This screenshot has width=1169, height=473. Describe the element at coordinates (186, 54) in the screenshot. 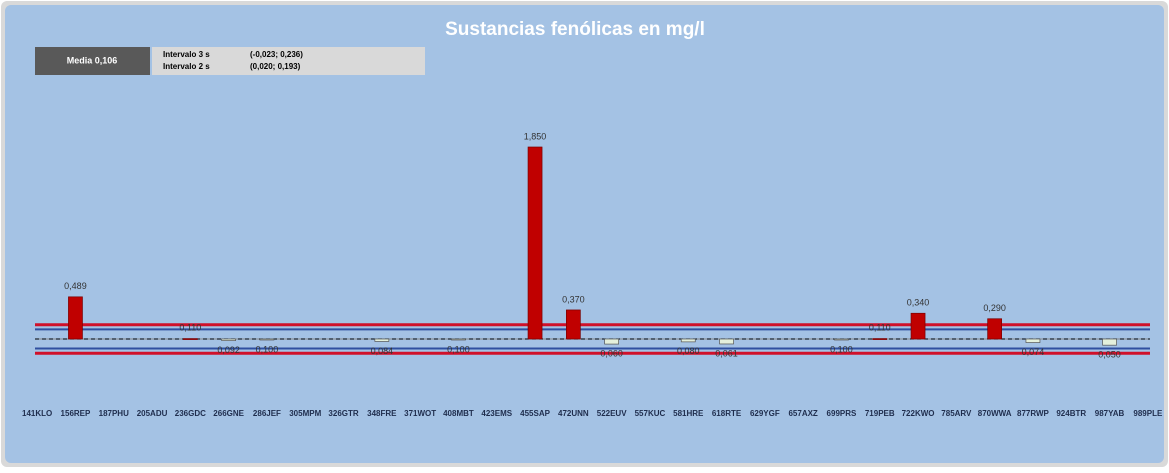

I see `interval-label: Intervalo 3 s` at that location.